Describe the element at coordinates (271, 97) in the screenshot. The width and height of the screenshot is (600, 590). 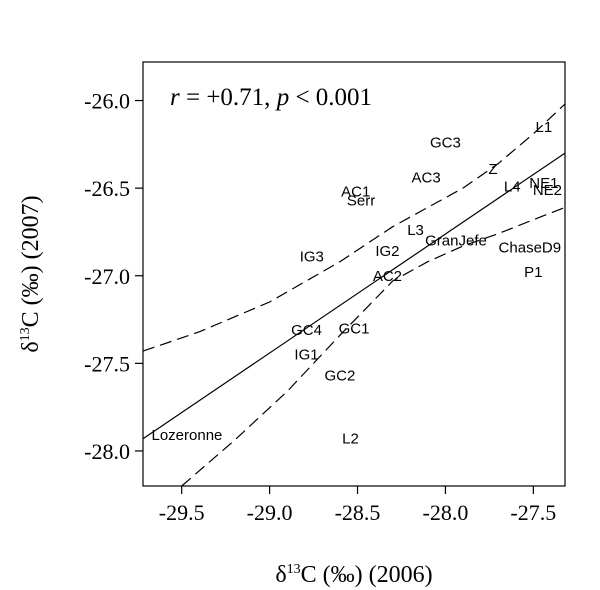
I see `correlation-annotation: r = +0.71, p < 0.001` at that location.